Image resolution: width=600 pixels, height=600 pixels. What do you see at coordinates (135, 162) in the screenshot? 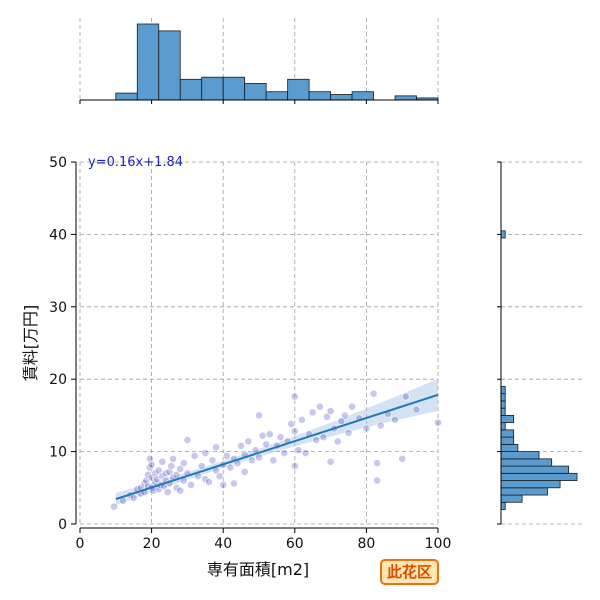
I see `regression-equation: y=0.16x+1.84` at bounding box center [135, 162].